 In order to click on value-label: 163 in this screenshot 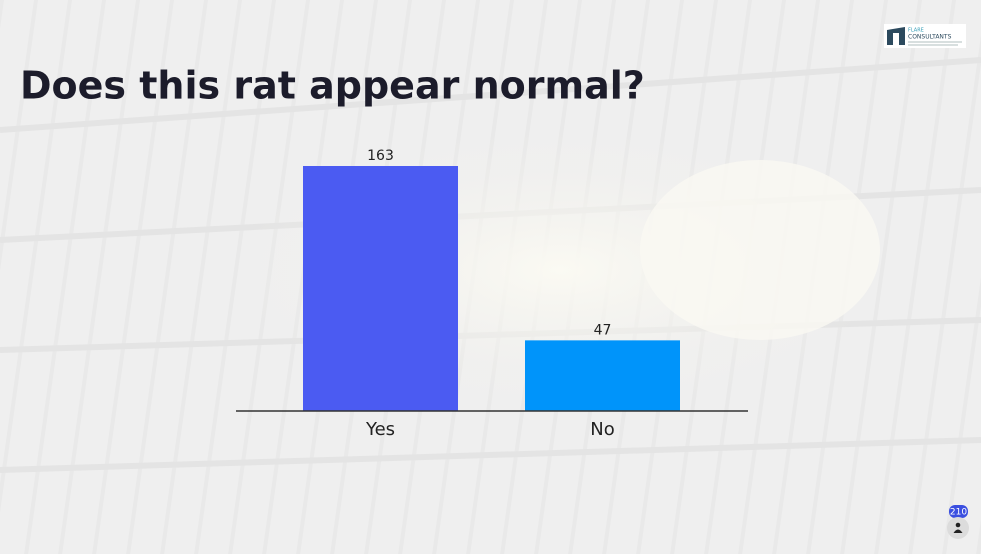, I will do `click(380, 156)`.